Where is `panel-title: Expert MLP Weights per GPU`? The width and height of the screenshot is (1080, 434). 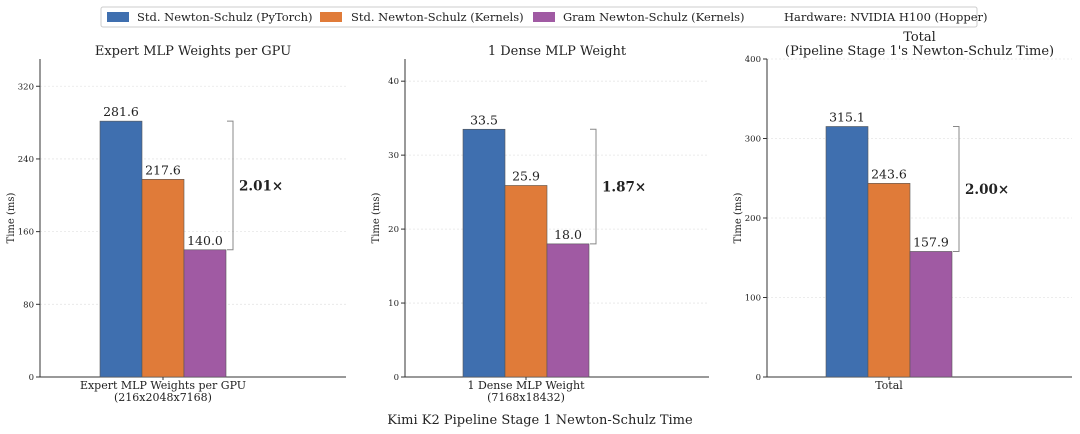
panel-title: Expert MLP Weights per GPU is located at coordinates (193, 51).